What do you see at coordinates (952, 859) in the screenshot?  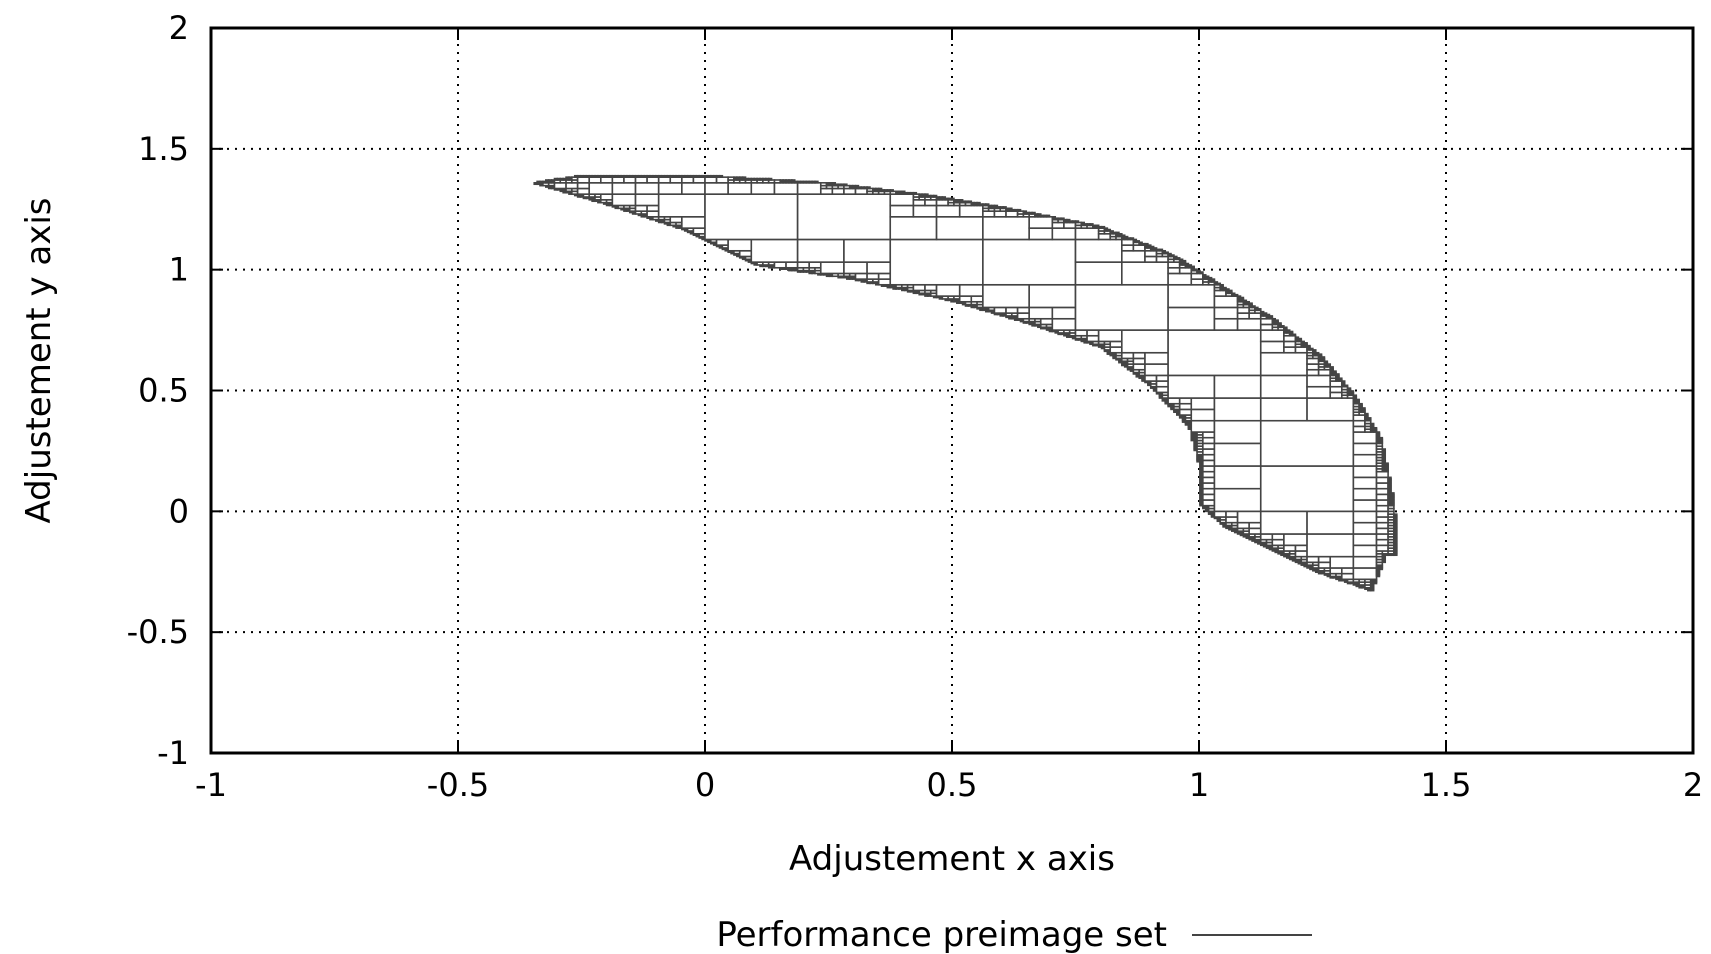 I see `x-axis-title: Adjustement x axis` at bounding box center [952, 859].